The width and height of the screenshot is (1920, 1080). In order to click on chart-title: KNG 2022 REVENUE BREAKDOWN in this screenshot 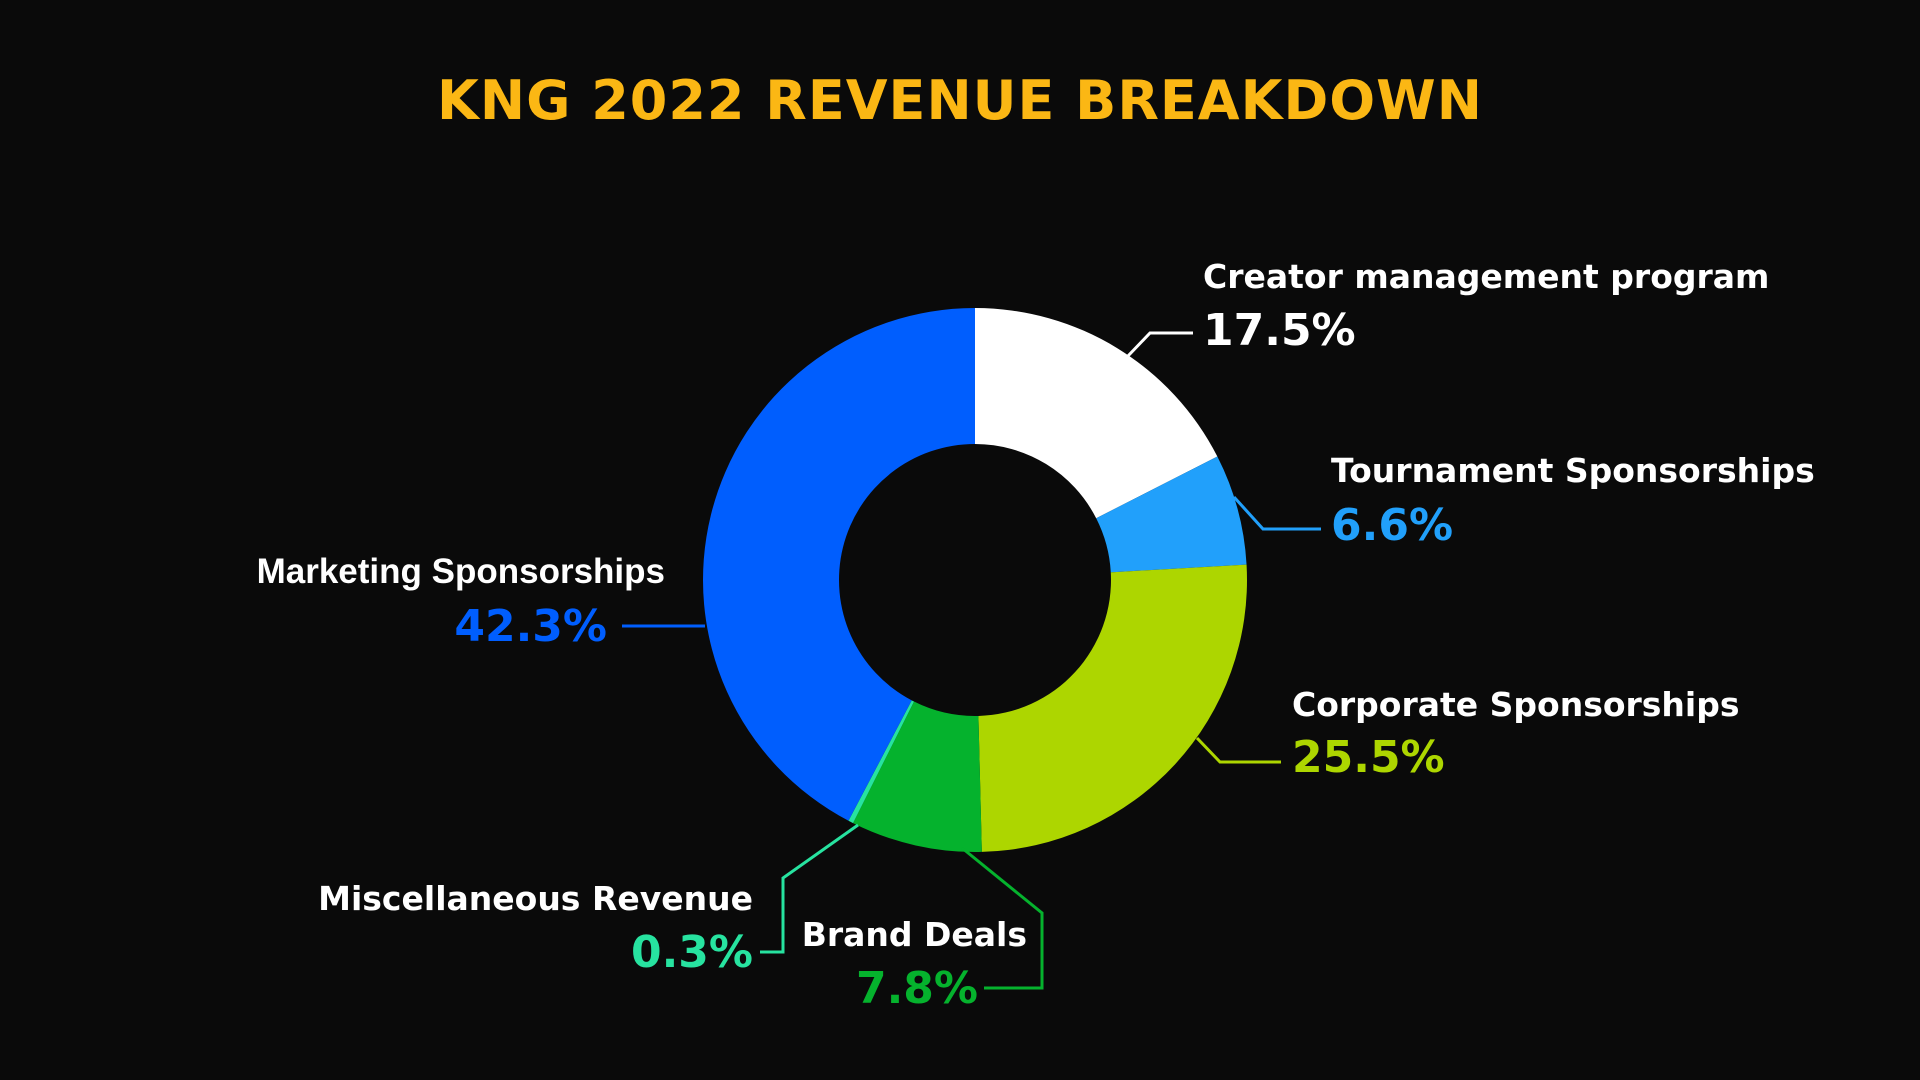, I will do `click(960, 100)`.